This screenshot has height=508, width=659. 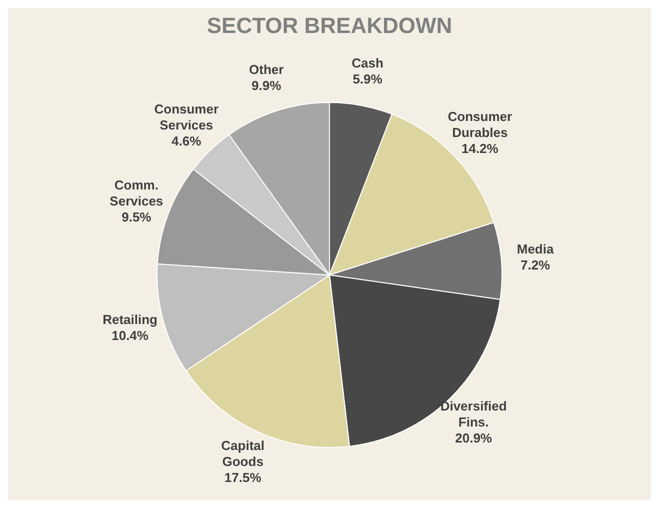 I want to click on data-label: 10.4%, so click(x=130, y=336).